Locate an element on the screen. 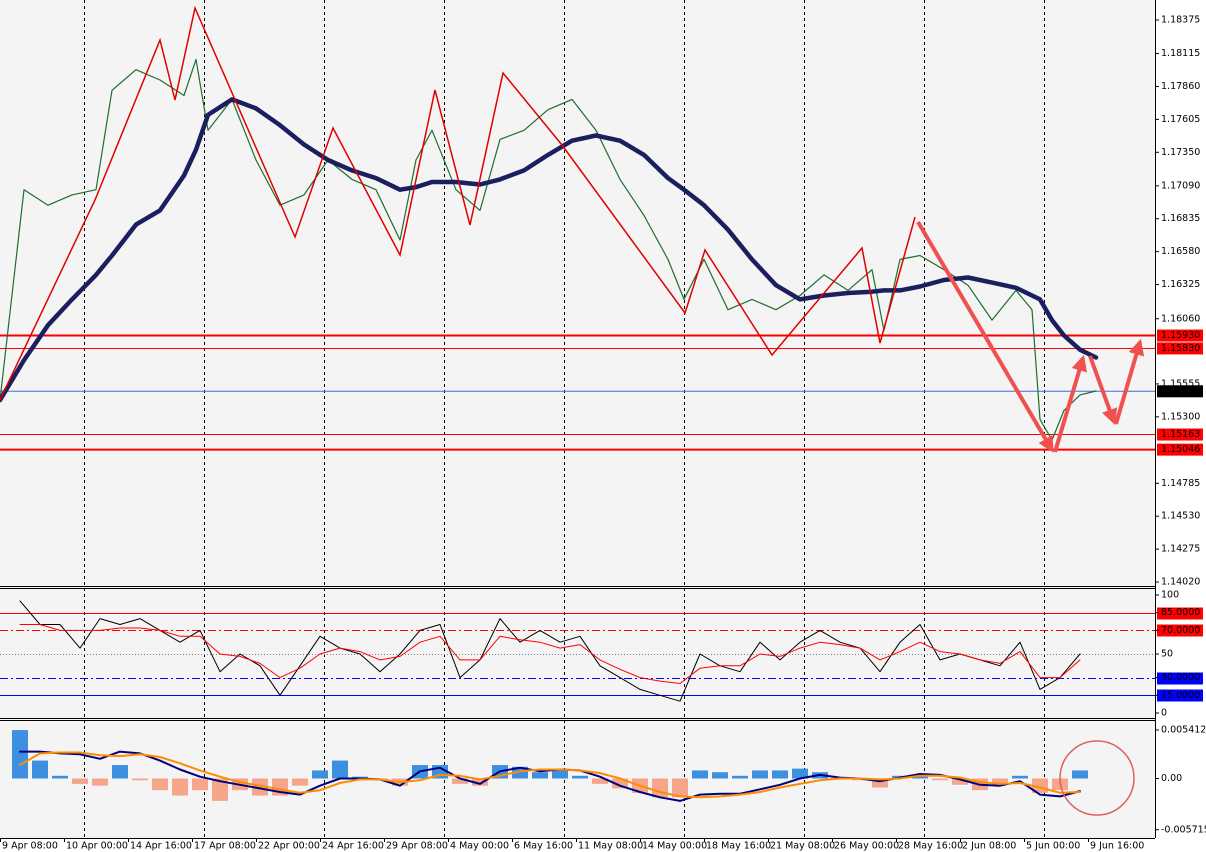 The height and width of the screenshot is (852, 1206). y-tick-label: 1.17350 is located at coordinates (1180, 152).